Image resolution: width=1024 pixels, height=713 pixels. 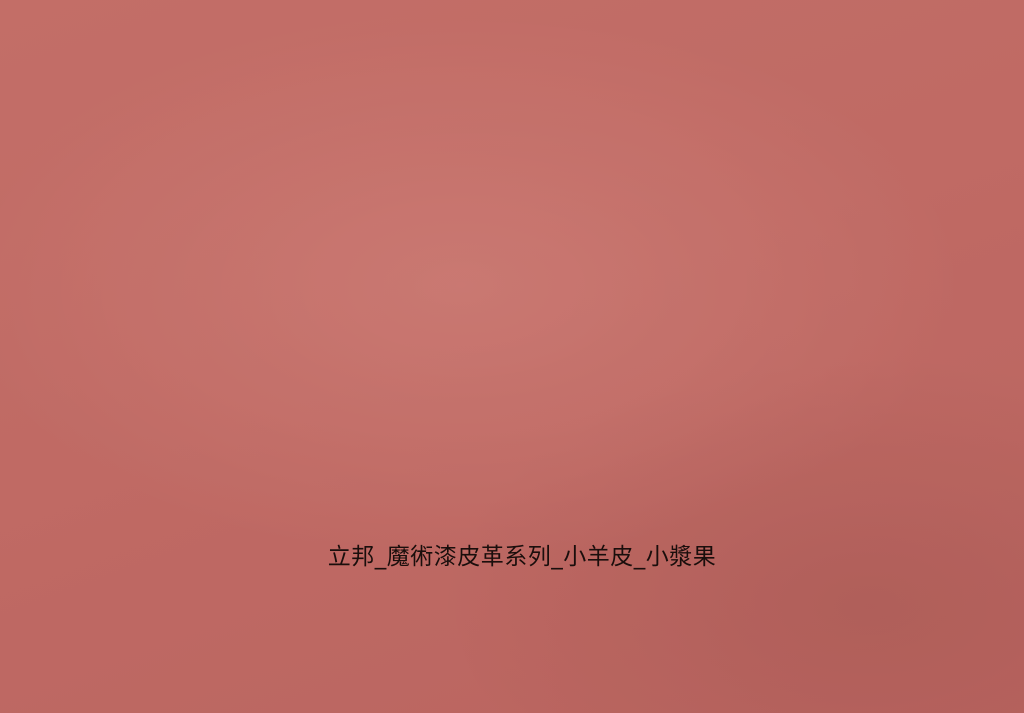 I want to click on swatch-caption: 立邦_魔術漆皮革系列_小羊皮_小漿果, so click(x=522, y=557).